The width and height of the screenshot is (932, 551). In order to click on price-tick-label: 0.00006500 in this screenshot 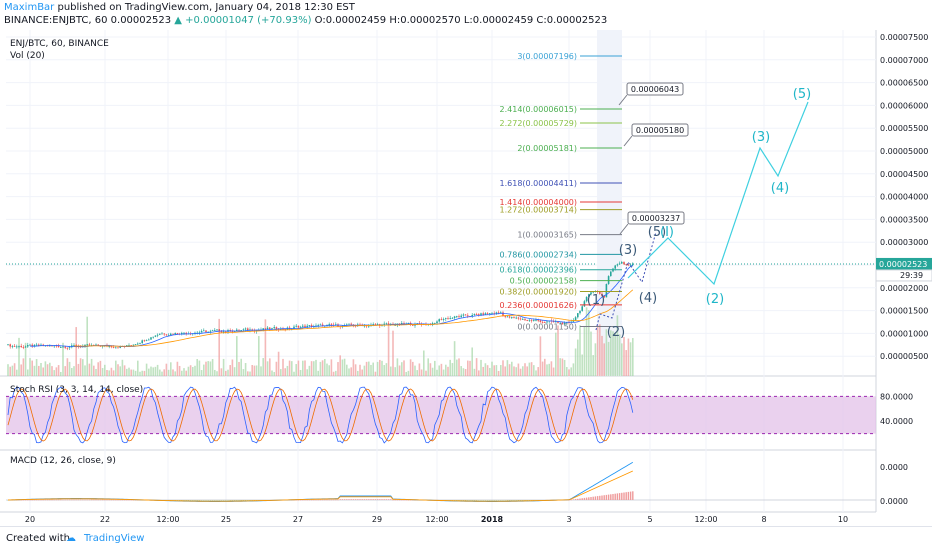, I will do `click(904, 83)`.